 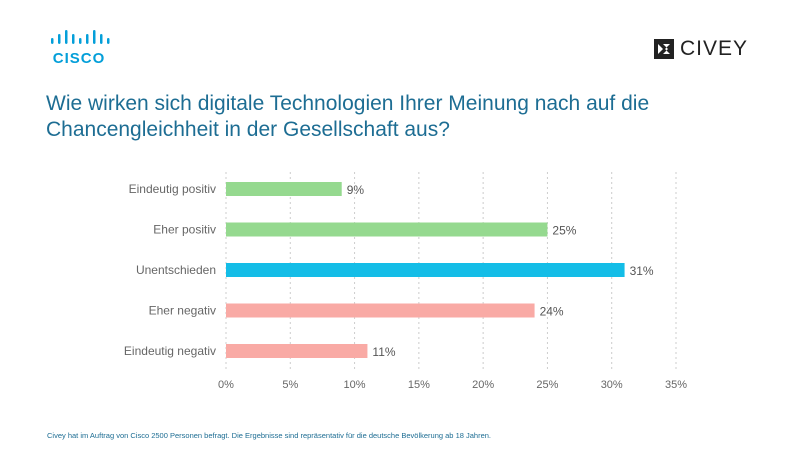 What do you see at coordinates (664, 49) in the screenshot?
I see `civey-mark-icon` at bounding box center [664, 49].